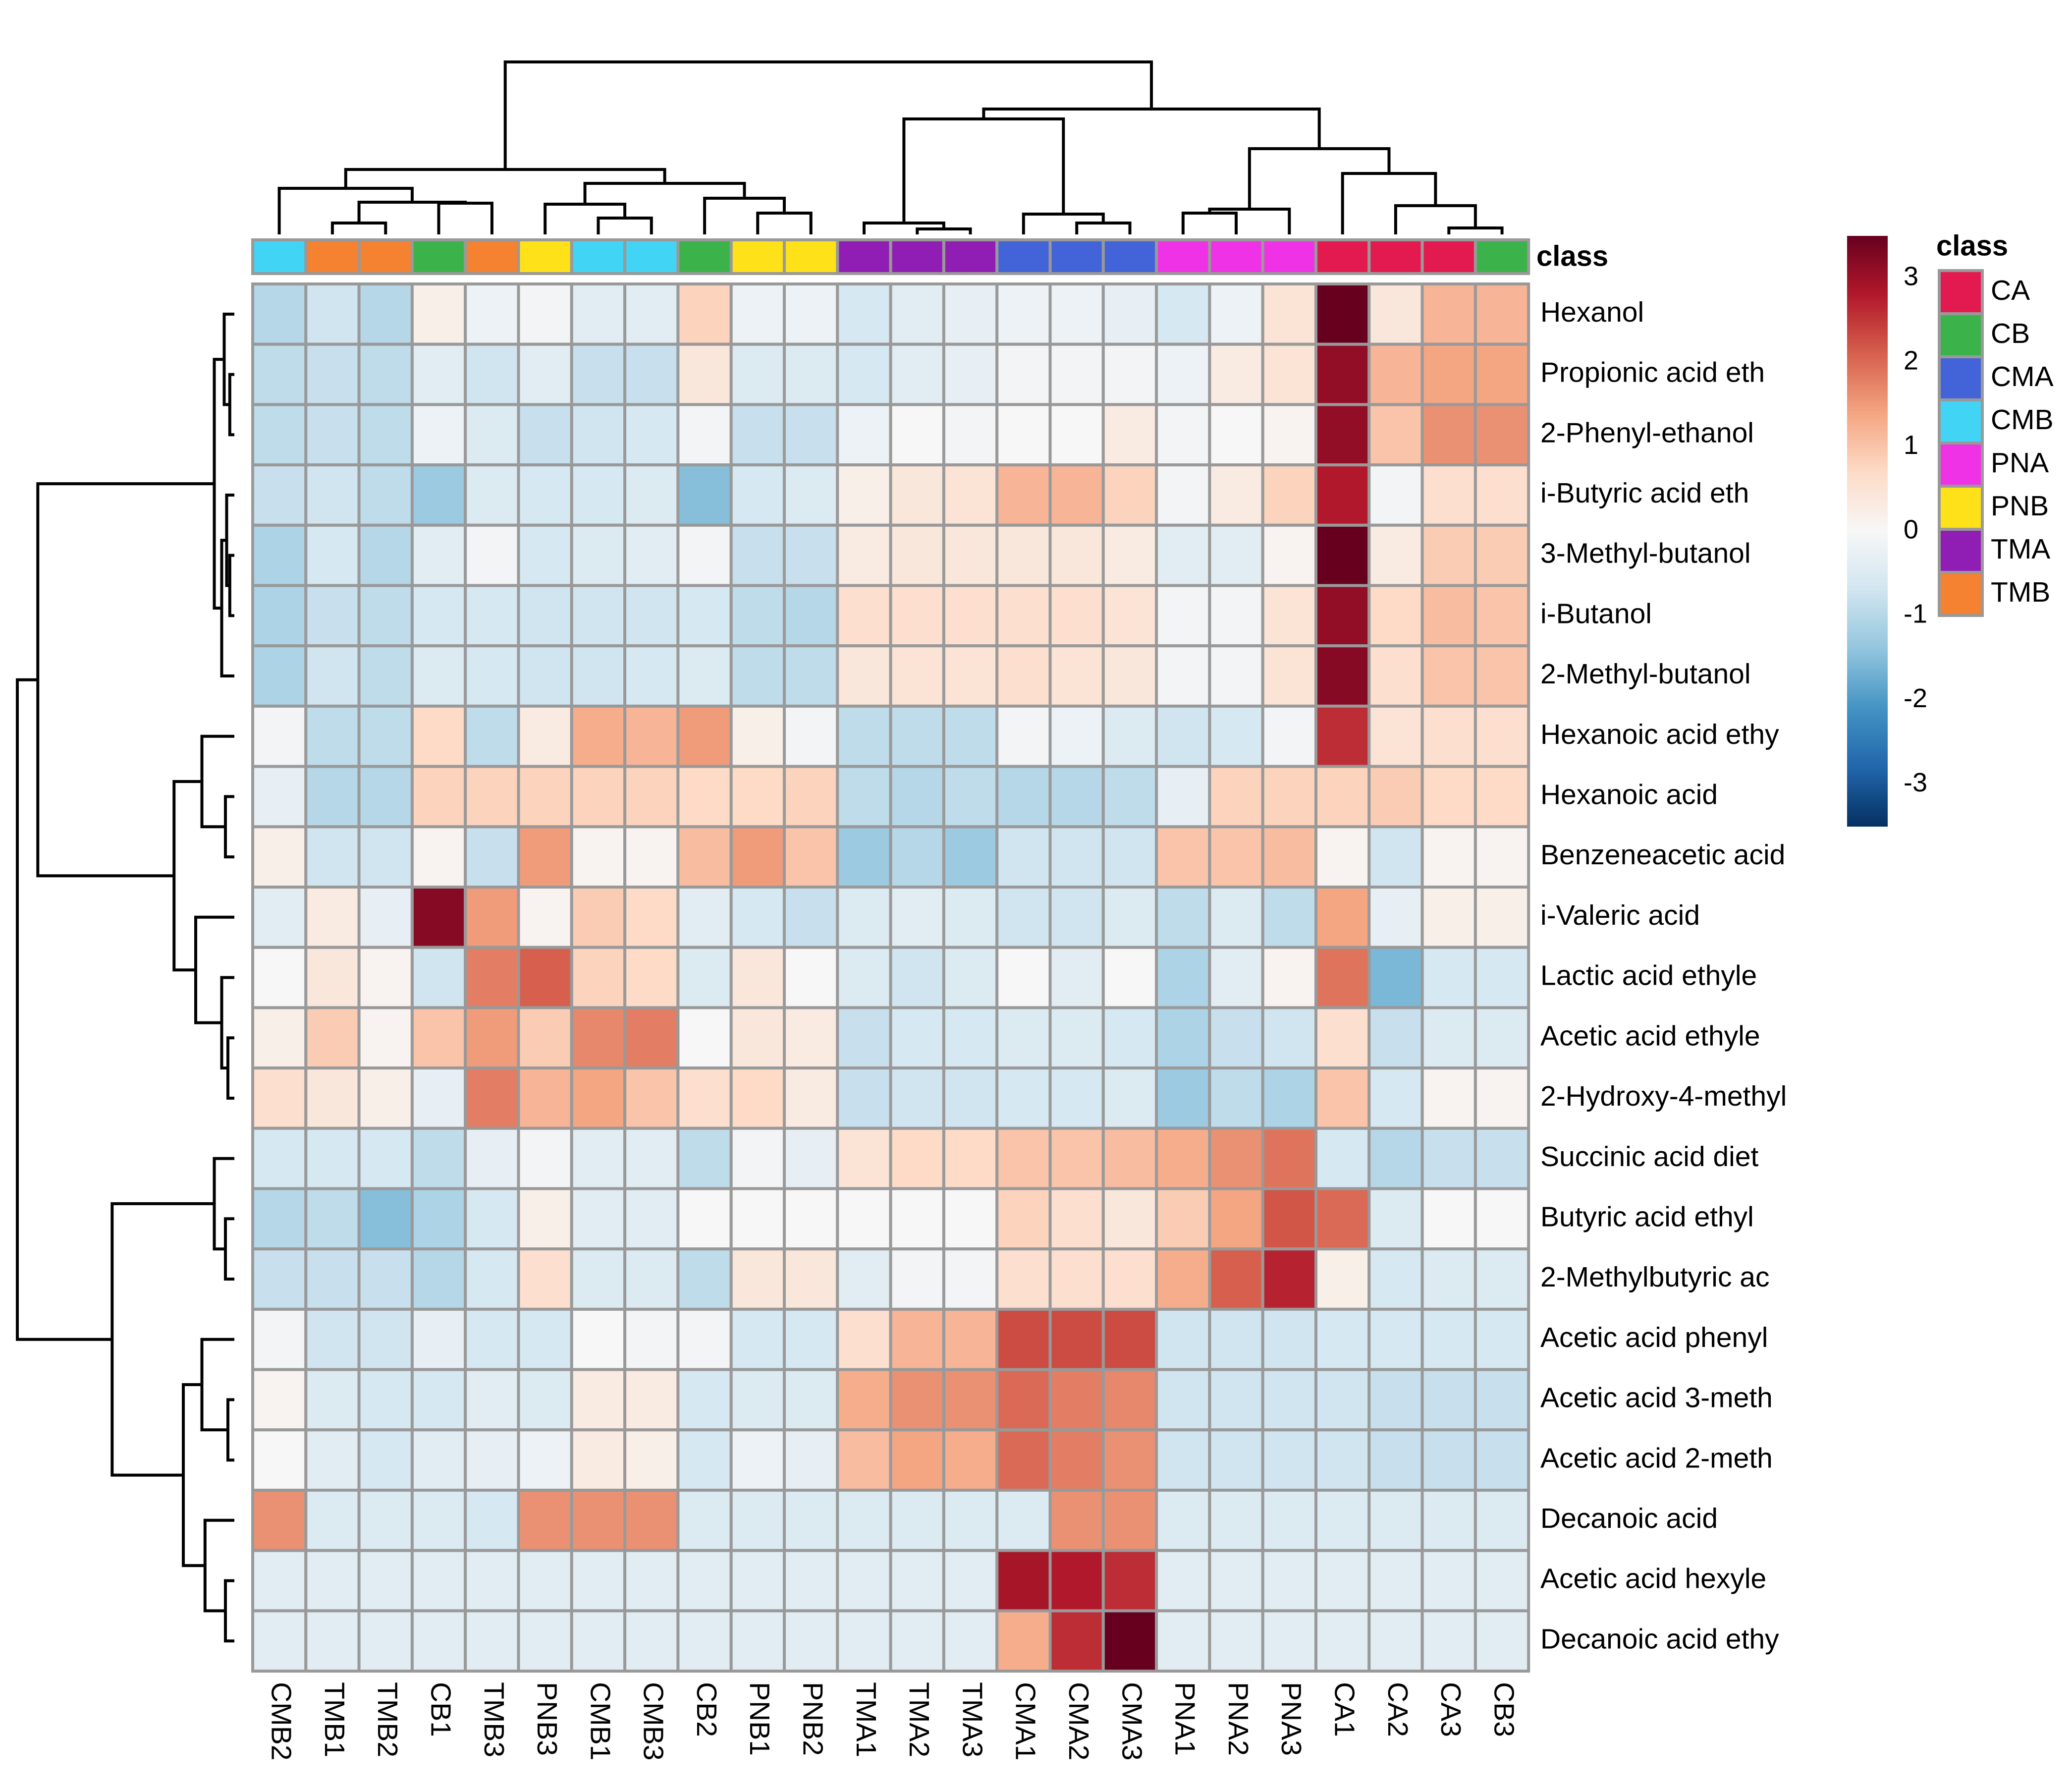  Describe the element at coordinates (1629, 1518) in the screenshot. I see `row-label: Decanoic acid` at that location.